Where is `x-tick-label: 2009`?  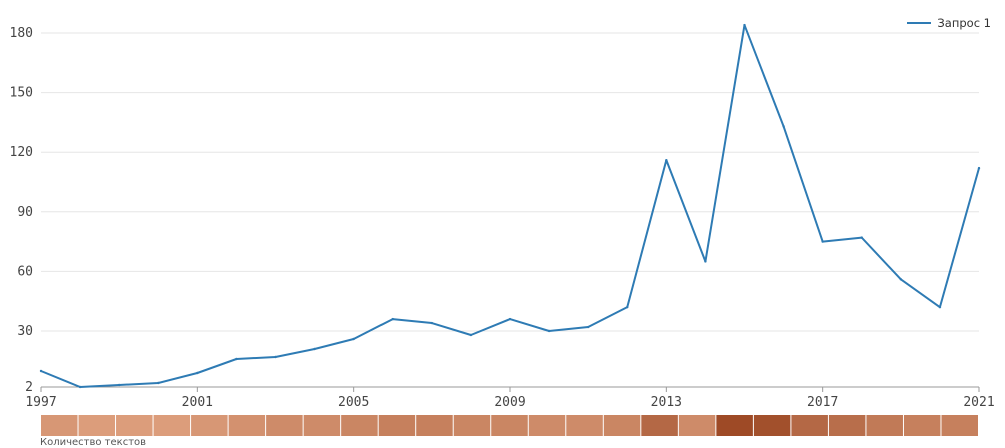 x-tick-label: 2009 is located at coordinates (509, 402).